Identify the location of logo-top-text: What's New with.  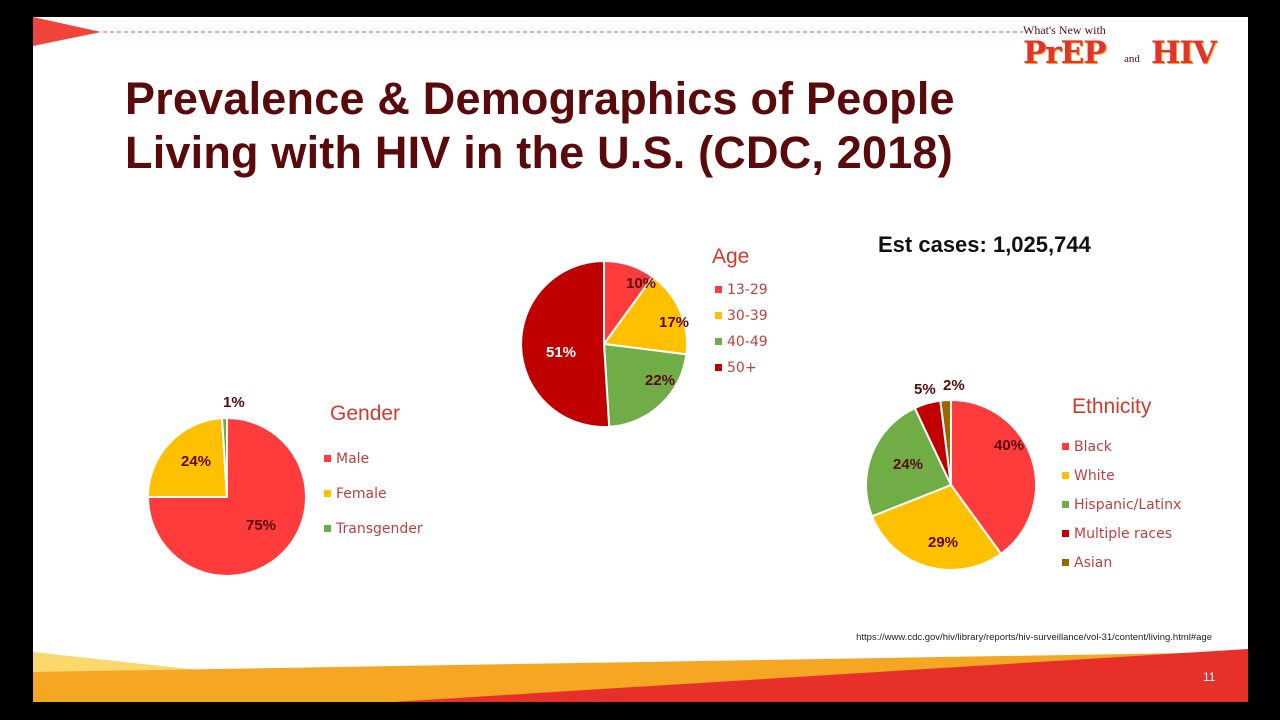
(1064, 30).